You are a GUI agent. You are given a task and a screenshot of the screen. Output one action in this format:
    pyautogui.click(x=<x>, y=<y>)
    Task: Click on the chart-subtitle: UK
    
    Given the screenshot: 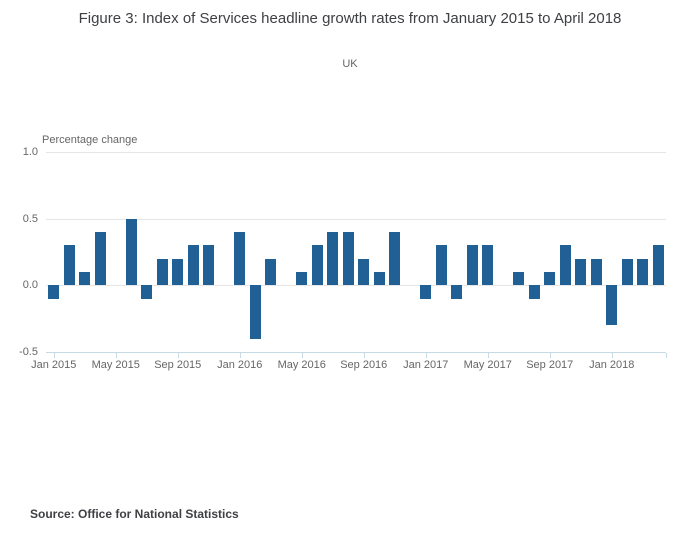 What is the action you would take?
    pyautogui.click(x=350, y=64)
    